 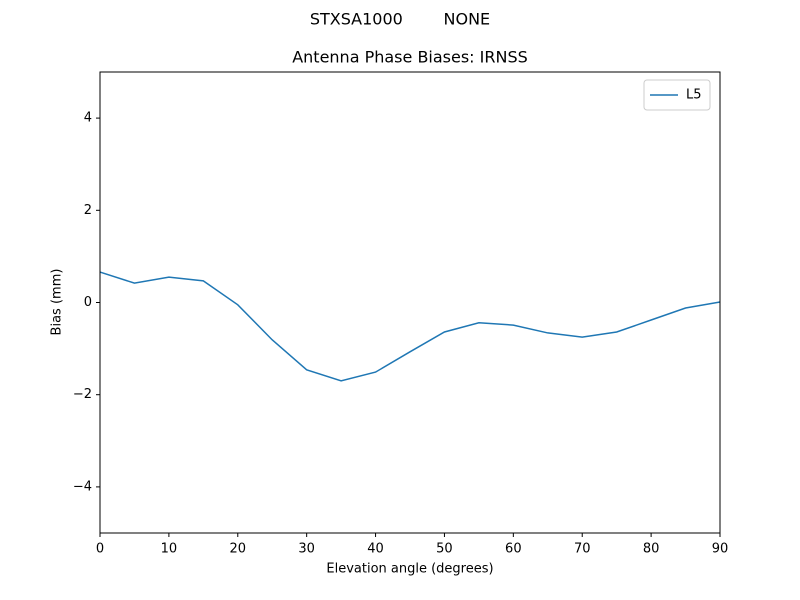 I want to click on data-line, so click(x=410, y=326).